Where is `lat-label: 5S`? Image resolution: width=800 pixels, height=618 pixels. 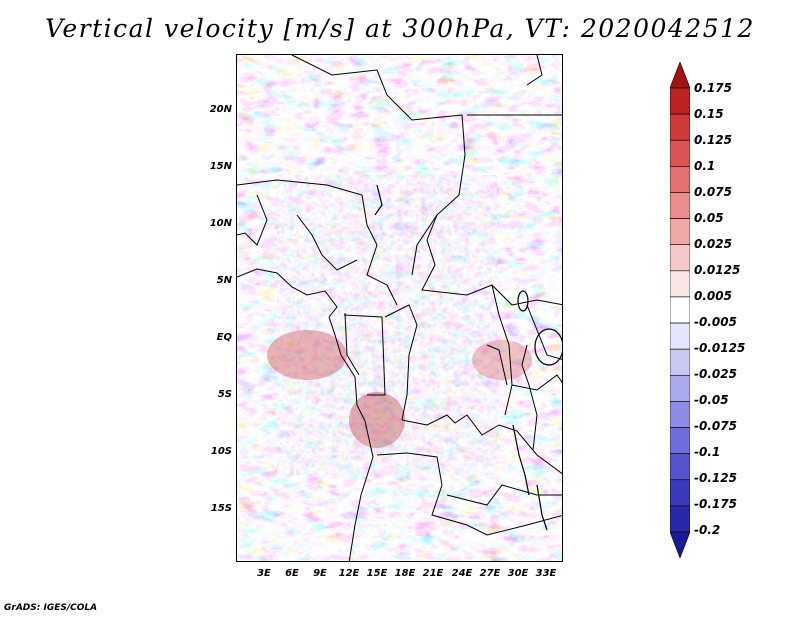 lat-label: 5S is located at coordinates (224, 394).